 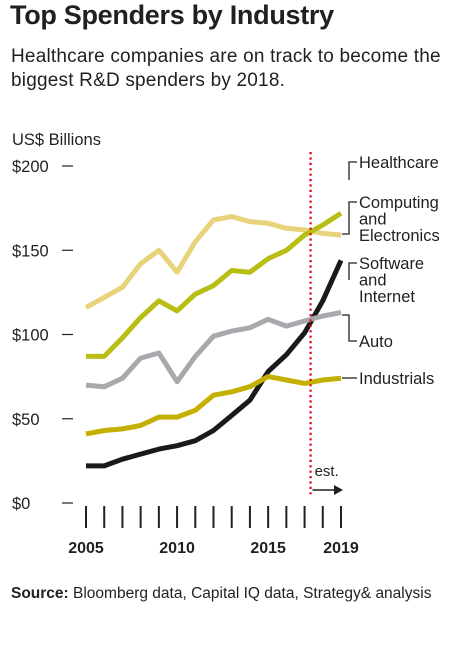 What do you see at coordinates (86, 548) in the screenshot?
I see `x-tick-label: 2005` at bounding box center [86, 548].